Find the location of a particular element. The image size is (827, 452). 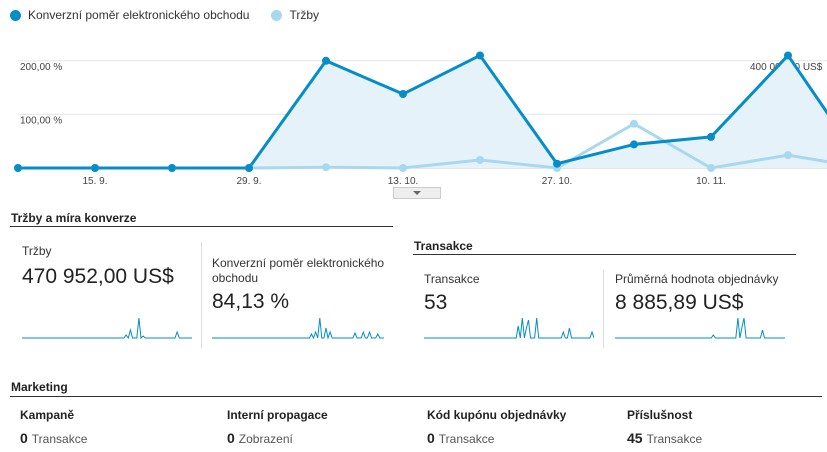

x-tick-label: 10. 11. is located at coordinates (711, 181).